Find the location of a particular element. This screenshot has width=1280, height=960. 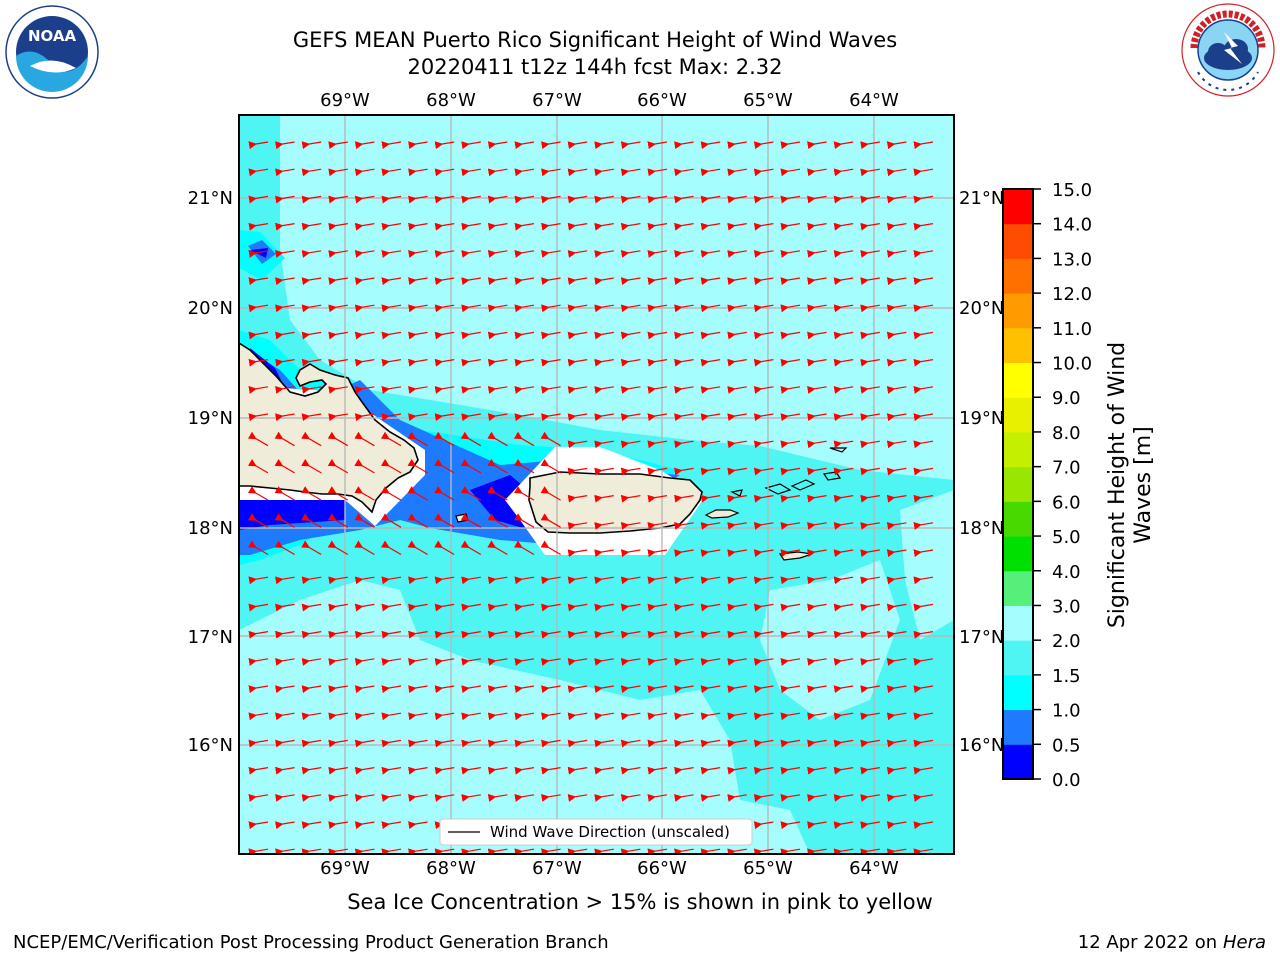

lat-label-right: 21°N is located at coordinates (981, 198).